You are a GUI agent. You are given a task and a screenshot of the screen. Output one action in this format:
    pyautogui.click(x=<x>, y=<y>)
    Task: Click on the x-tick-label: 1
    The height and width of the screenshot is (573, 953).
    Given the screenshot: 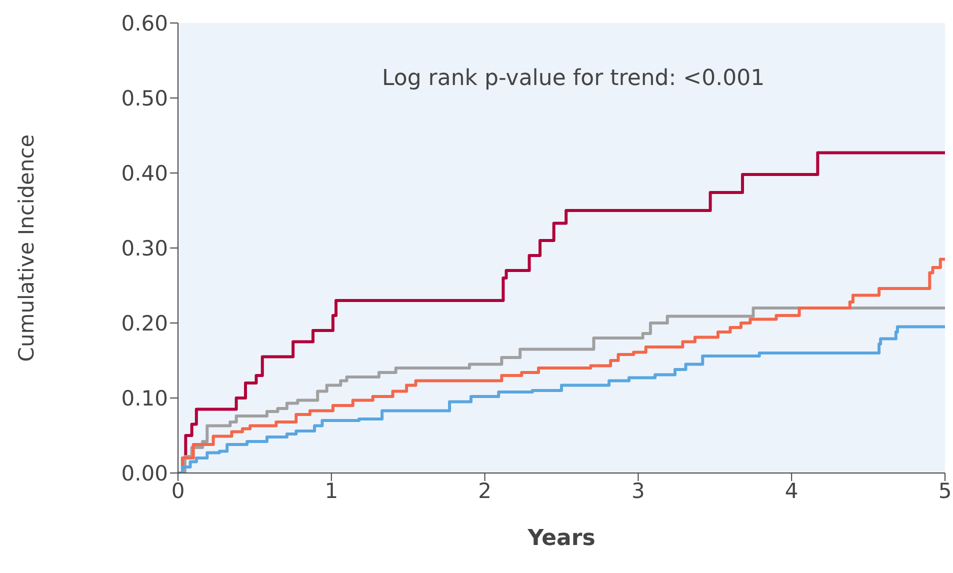 What is the action you would take?
    pyautogui.click(x=331, y=490)
    